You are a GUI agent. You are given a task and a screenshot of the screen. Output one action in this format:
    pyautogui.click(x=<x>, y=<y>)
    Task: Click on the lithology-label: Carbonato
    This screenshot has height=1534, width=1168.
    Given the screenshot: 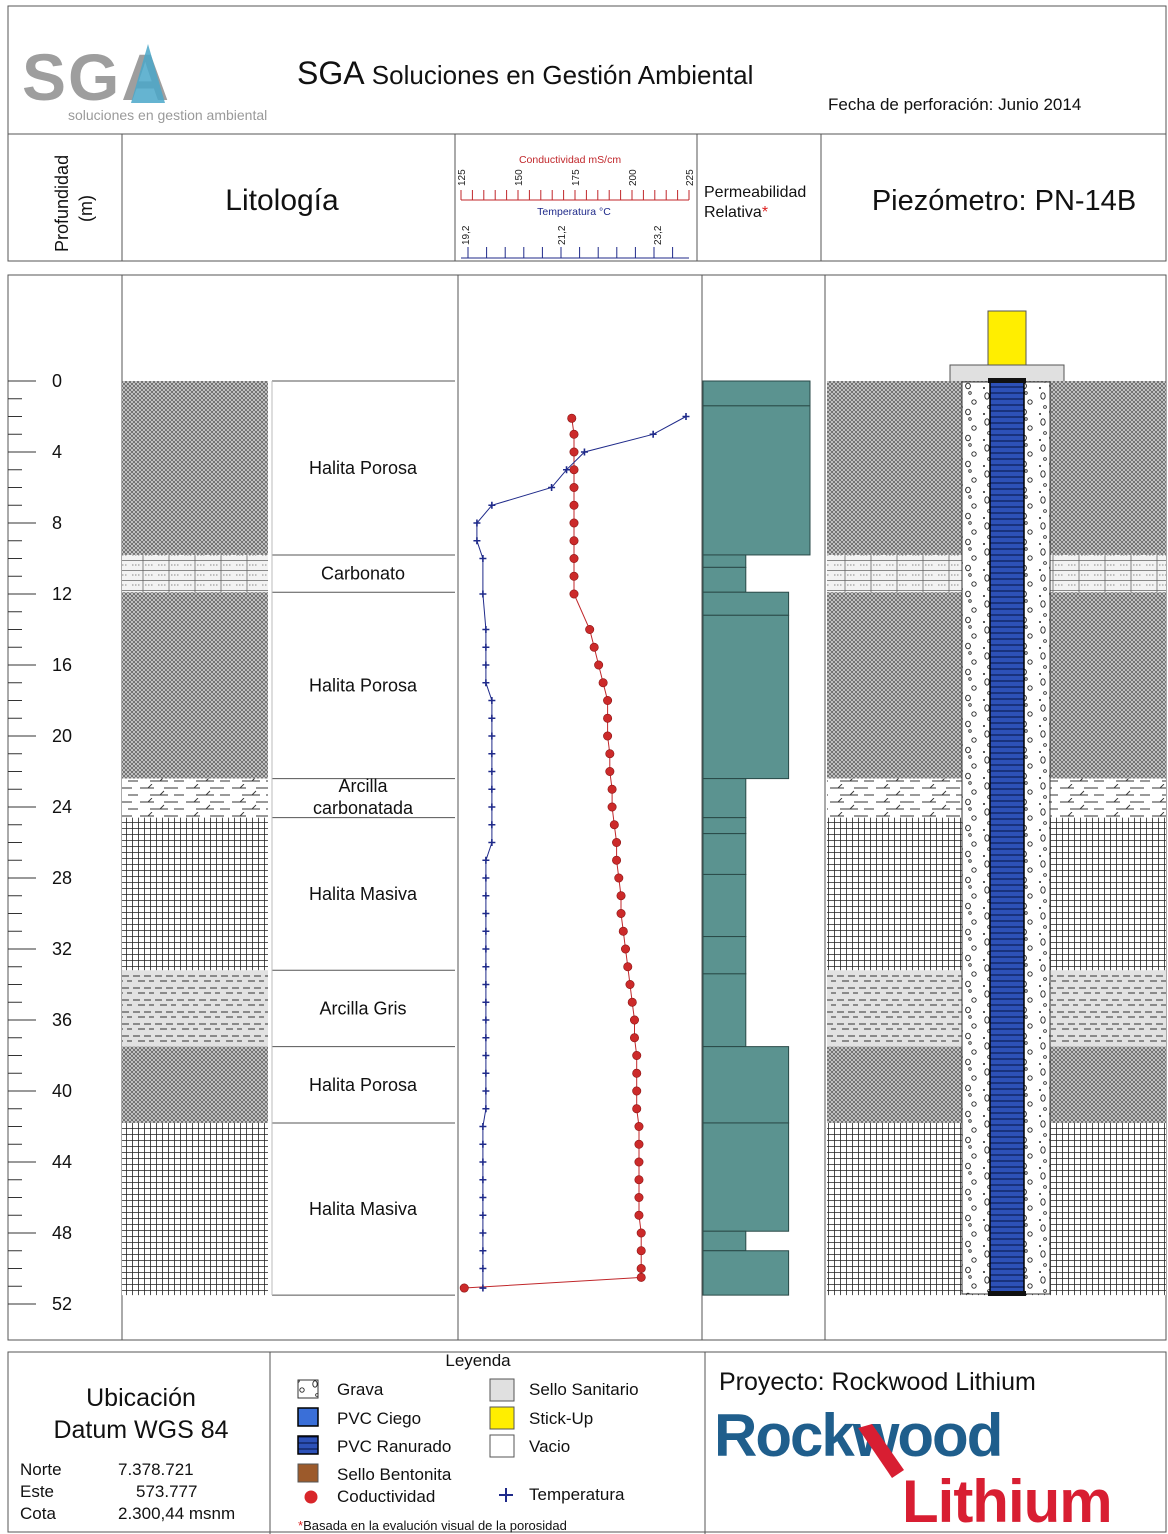 What is the action you would take?
    pyautogui.click(x=363, y=574)
    